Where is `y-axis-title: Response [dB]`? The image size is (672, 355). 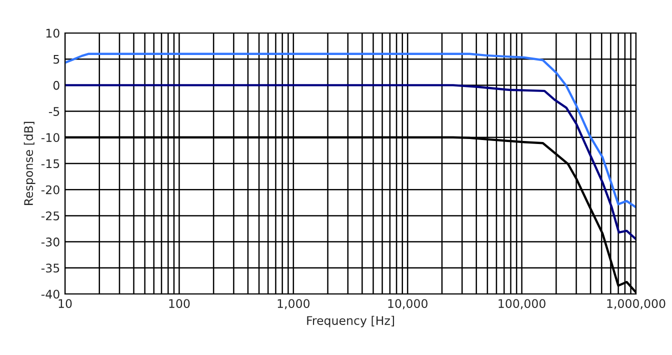
y-axis-title: Response [dB] is located at coordinates (30, 163).